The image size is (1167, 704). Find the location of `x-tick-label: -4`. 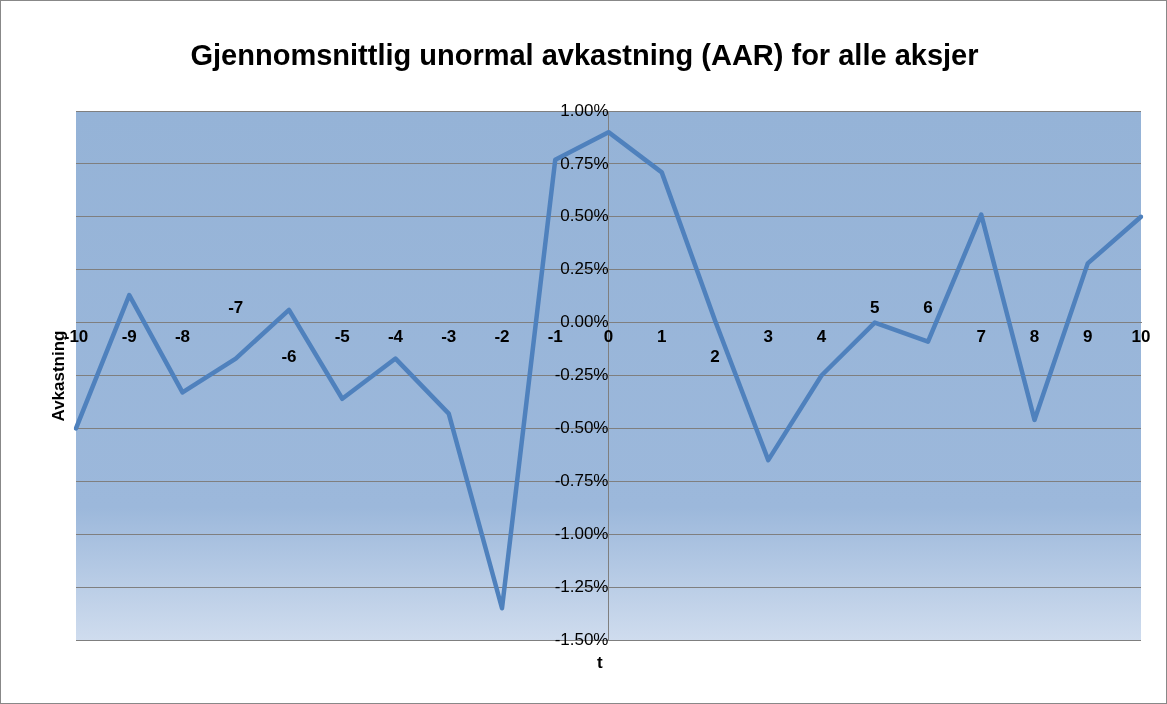

x-tick-label: -4 is located at coordinates (395, 336).